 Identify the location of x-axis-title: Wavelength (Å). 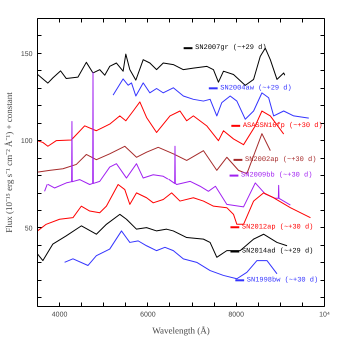
(181, 331).